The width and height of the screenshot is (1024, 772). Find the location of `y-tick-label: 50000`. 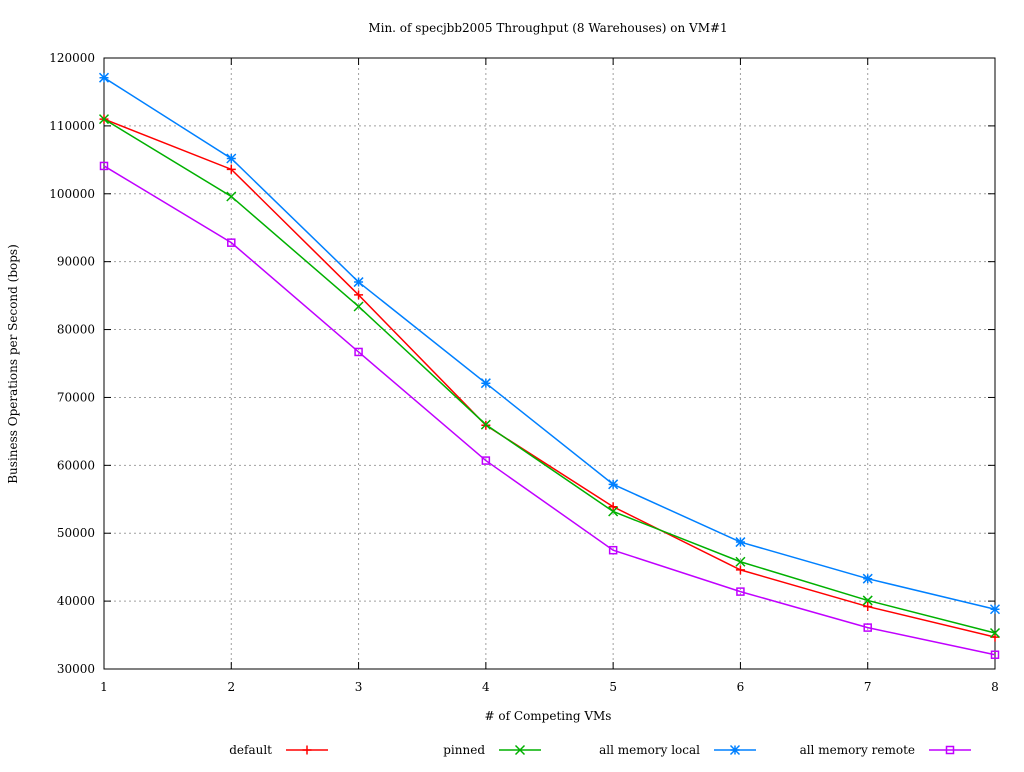

y-tick-label: 50000 is located at coordinates (76, 533).